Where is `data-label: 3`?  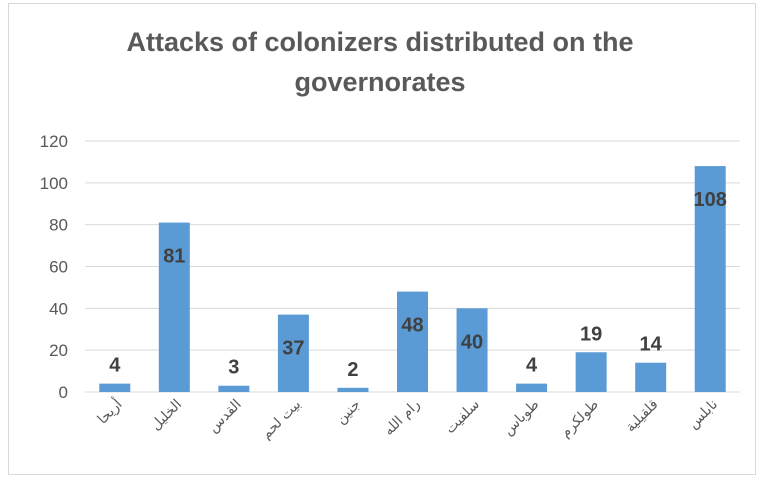
data-label: 3 is located at coordinates (233, 368).